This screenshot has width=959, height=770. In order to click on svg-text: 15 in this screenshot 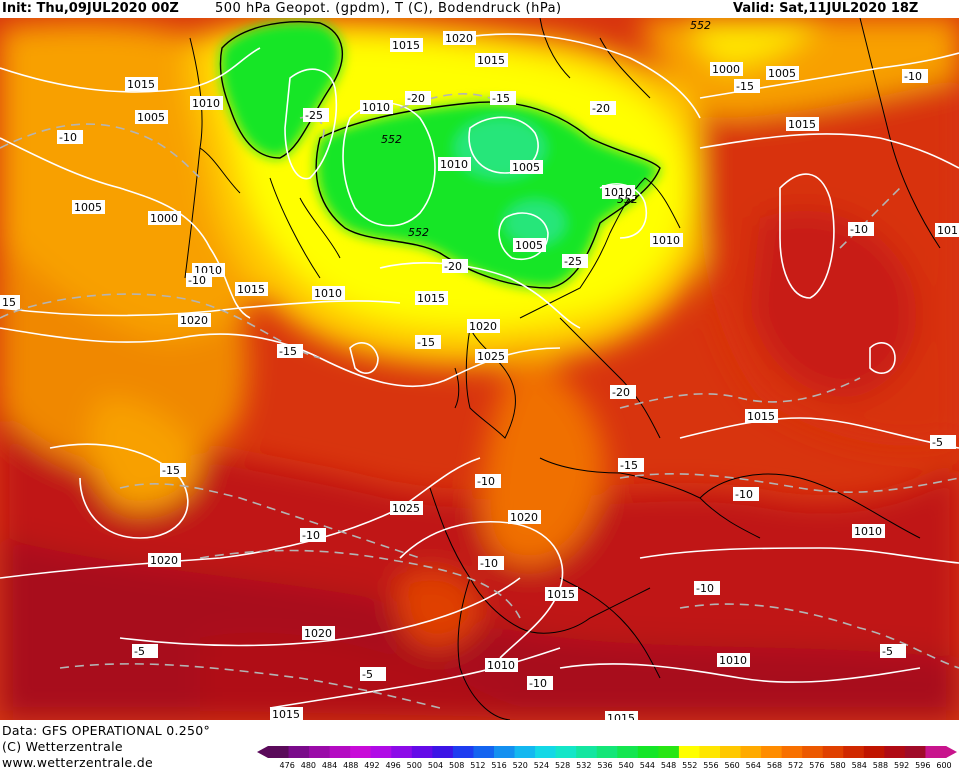, I will do `click(9, 302)`.